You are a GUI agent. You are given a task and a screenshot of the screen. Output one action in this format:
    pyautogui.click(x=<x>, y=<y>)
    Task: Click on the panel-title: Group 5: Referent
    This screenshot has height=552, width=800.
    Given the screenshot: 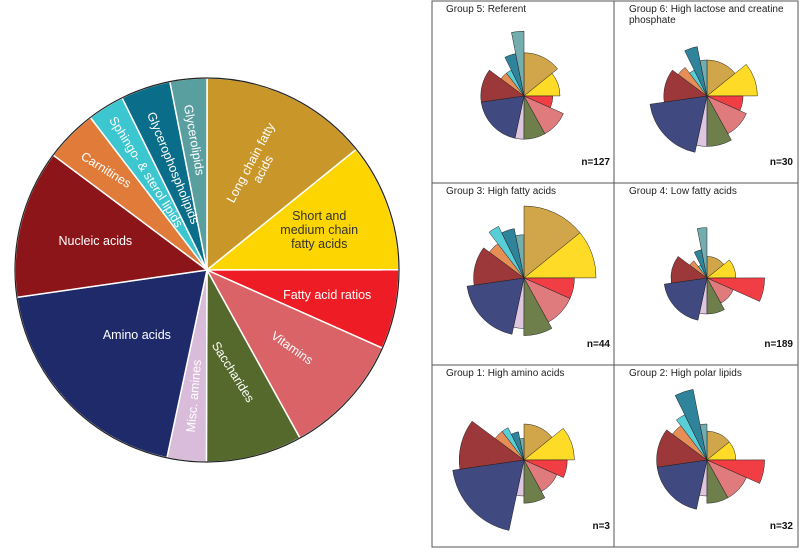 What is the action you would take?
    pyautogui.click(x=486, y=9)
    